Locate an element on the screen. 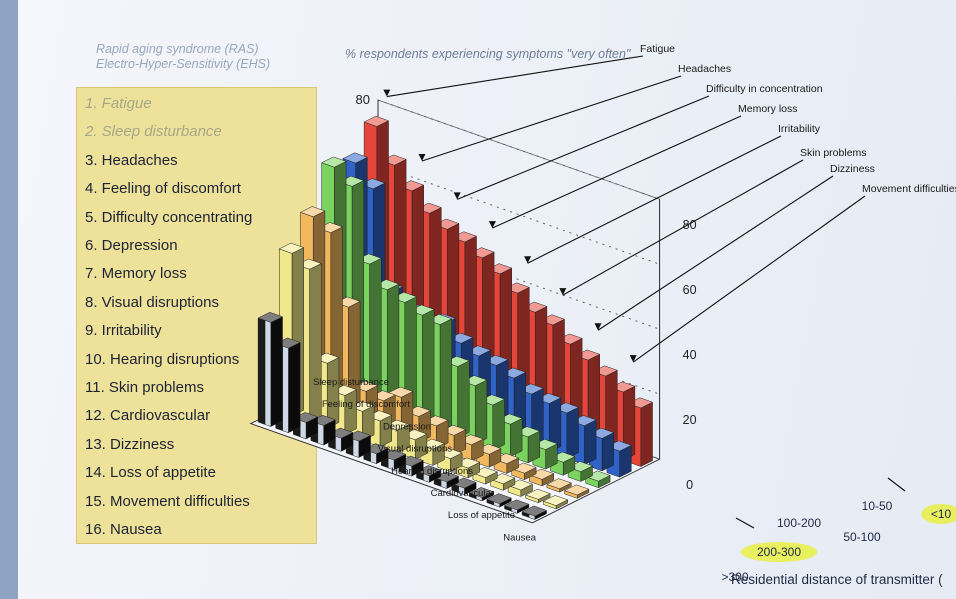  symptom-front-label: Hearing disruptions is located at coordinates (432, 471).